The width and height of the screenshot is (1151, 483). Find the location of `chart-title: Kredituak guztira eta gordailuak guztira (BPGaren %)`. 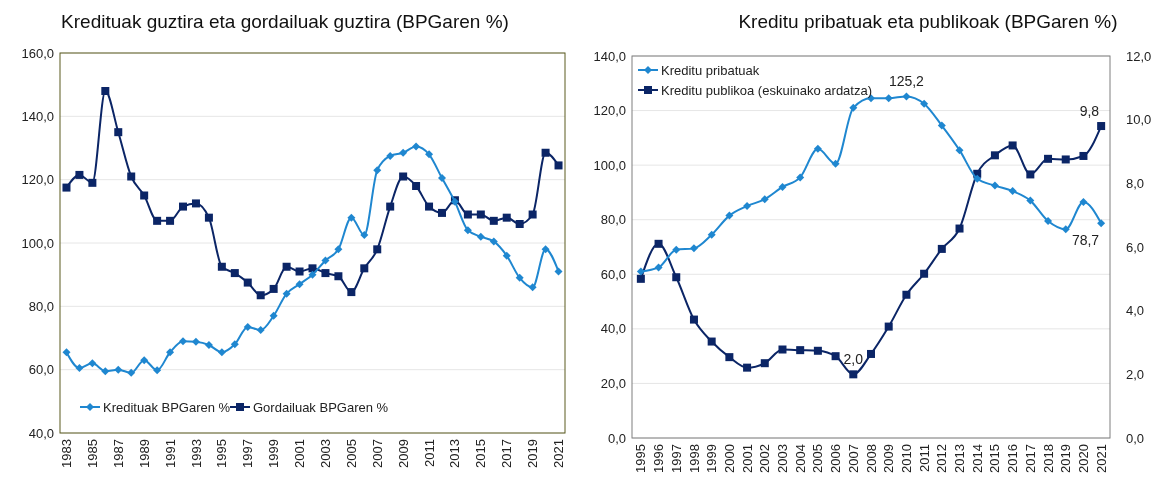

chart-title: Kredituak guztira eta gordailuak guztira (BPGaren %) is located at coordinates (285, 21).